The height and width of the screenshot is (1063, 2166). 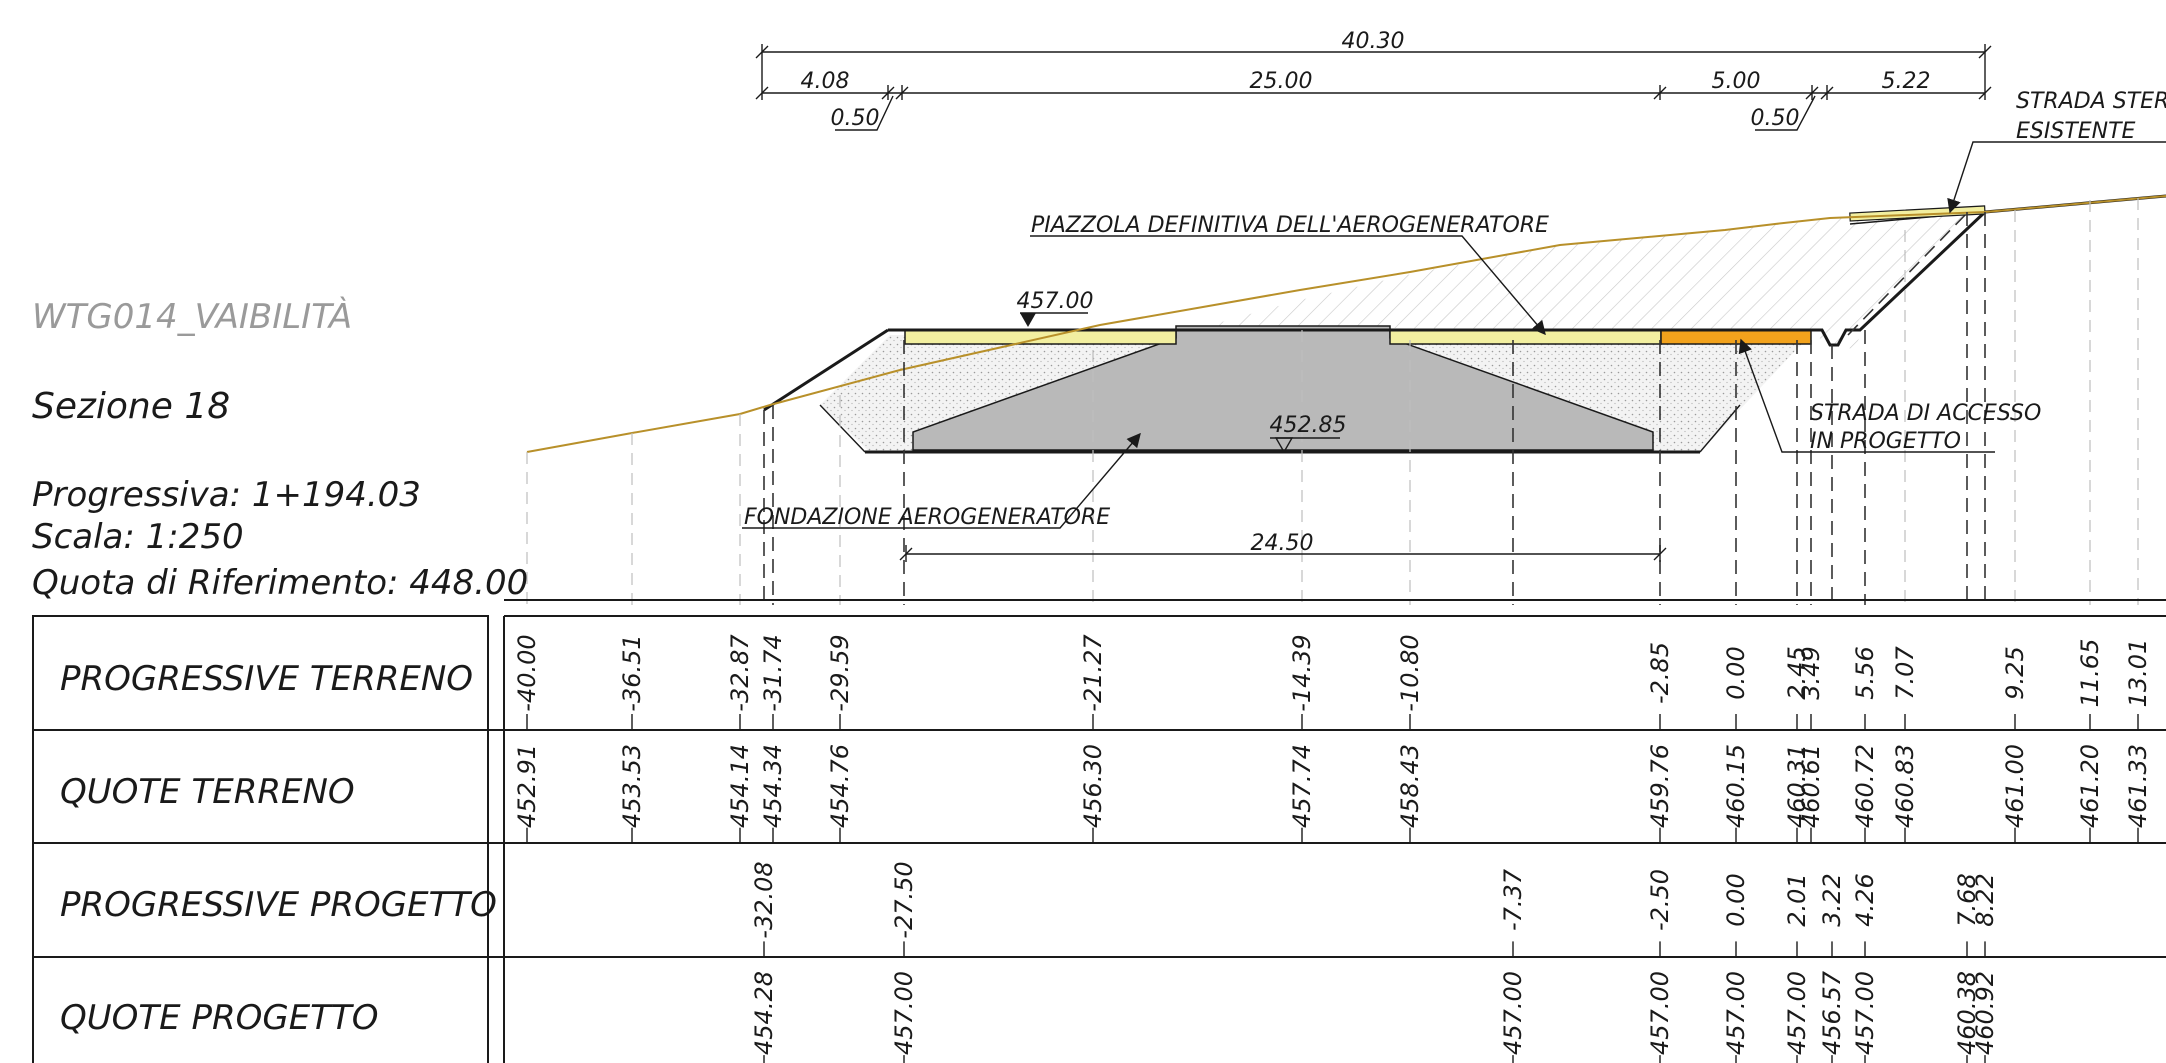 I want to click on label-strada-accesso-2: IN PROGETTO, so click(x=1885, y=441).